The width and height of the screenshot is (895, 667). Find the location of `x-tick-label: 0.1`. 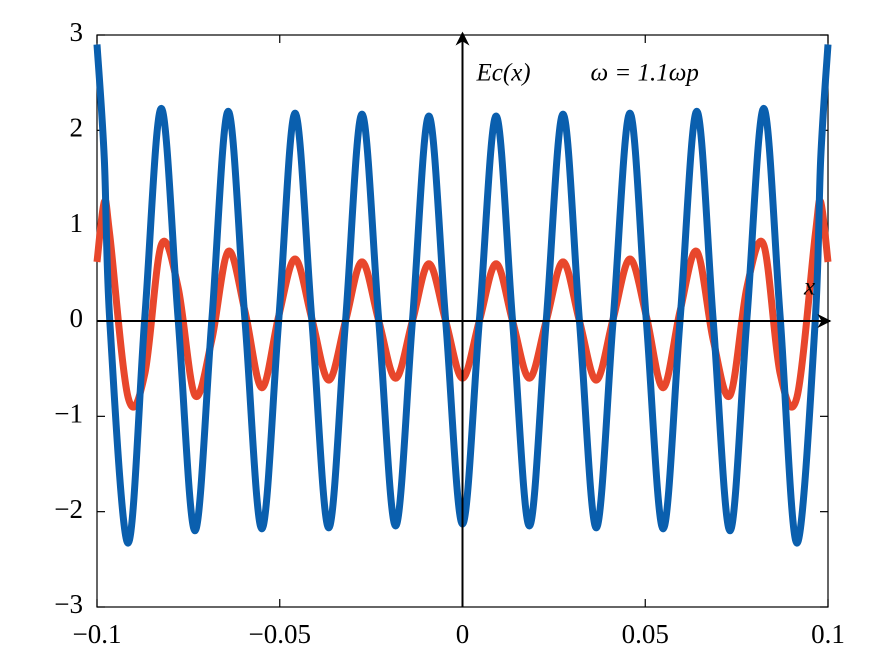

x-tick-label: 0.1 is located at coordinates (828, 634).